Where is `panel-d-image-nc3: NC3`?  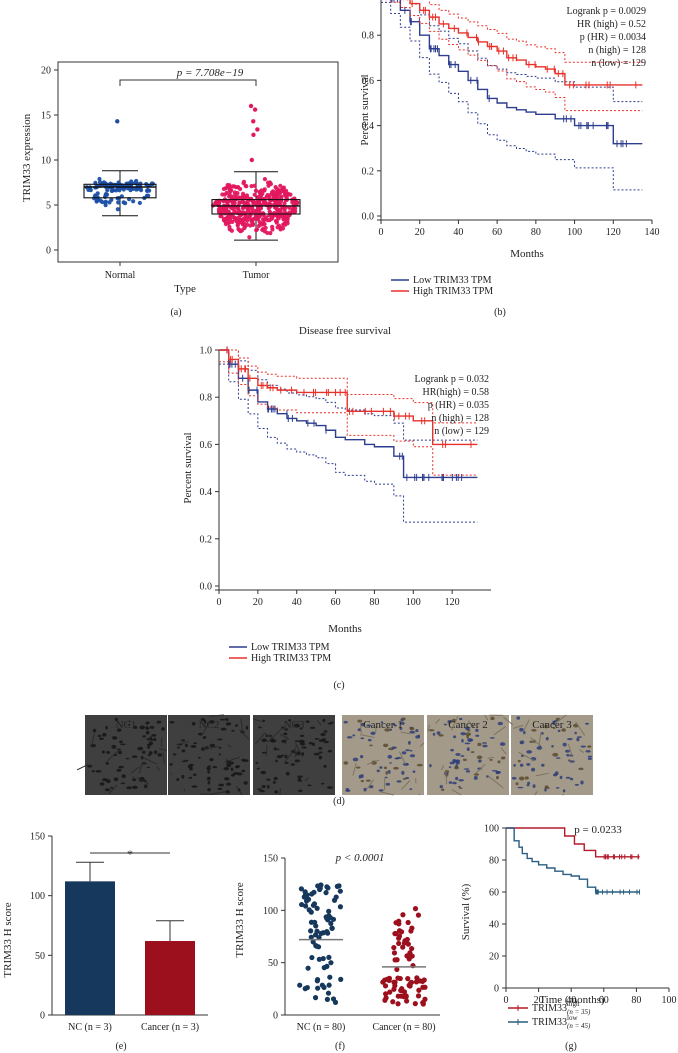 panel-d-image-nc3: NC3 is located at coordinates (293, 755).